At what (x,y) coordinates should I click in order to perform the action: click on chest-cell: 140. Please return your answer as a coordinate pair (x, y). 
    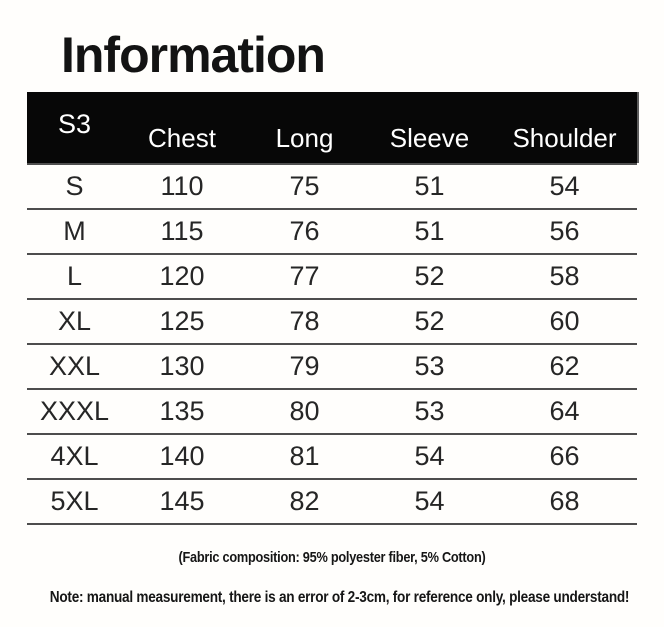
    Looking at the image, I should click on (182, 456).